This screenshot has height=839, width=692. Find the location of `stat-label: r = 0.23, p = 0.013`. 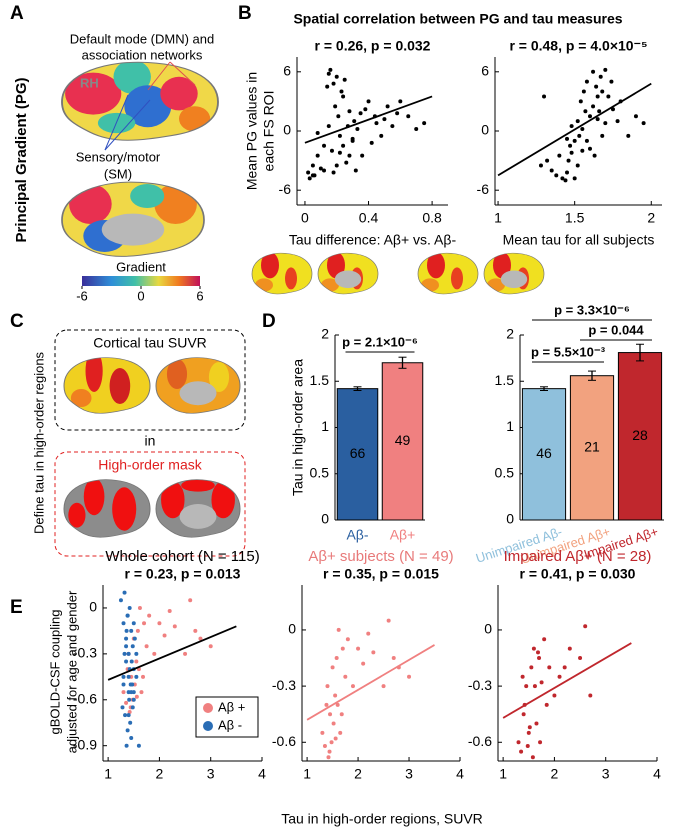

stat-label: r = 0.23, p = 0.013 is located at coordinates (183, 574).